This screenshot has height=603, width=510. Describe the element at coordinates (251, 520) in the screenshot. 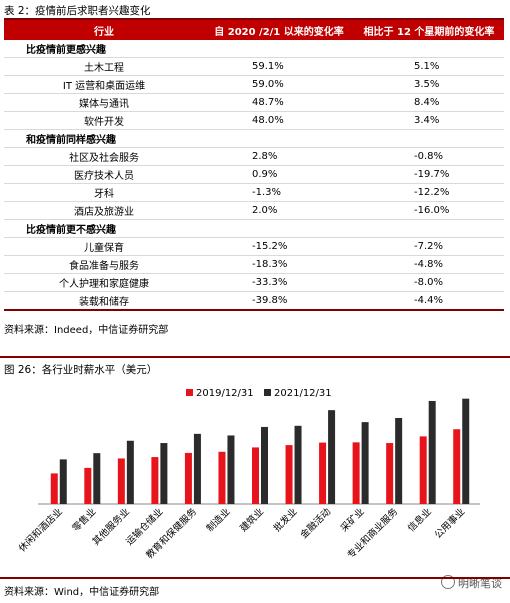

I see `category-label: 建筑业` at that location.